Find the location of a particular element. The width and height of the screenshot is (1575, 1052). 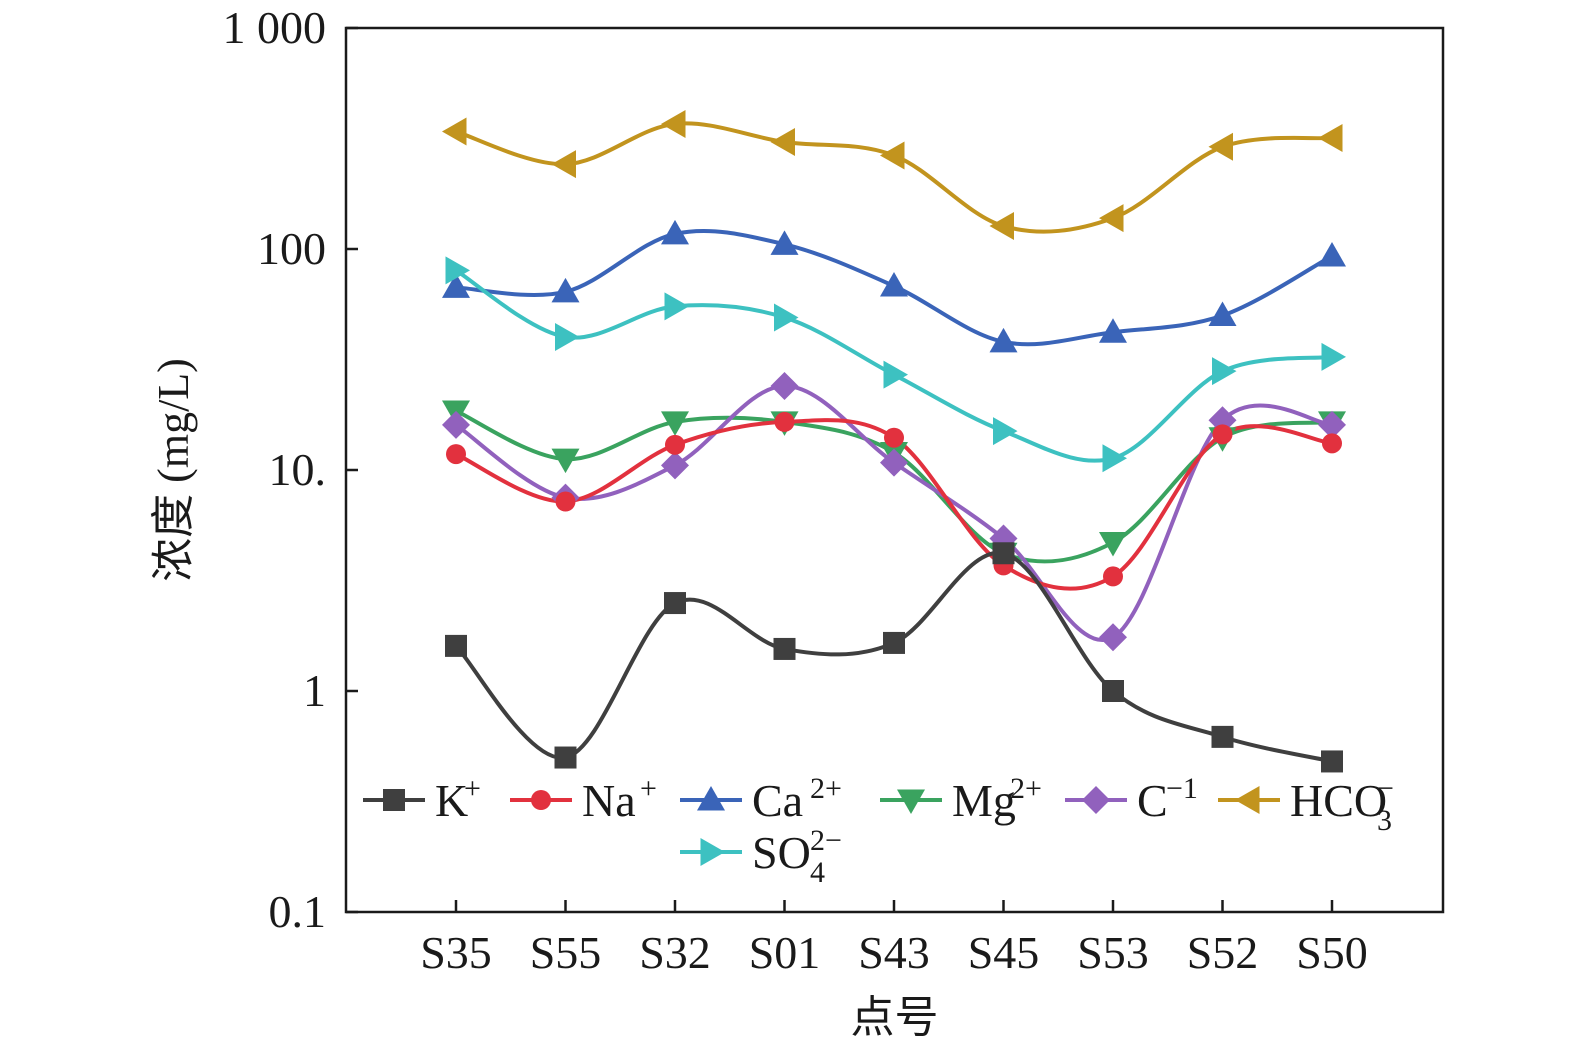

legend-label-name: C is located at coordinates (1152, 800).